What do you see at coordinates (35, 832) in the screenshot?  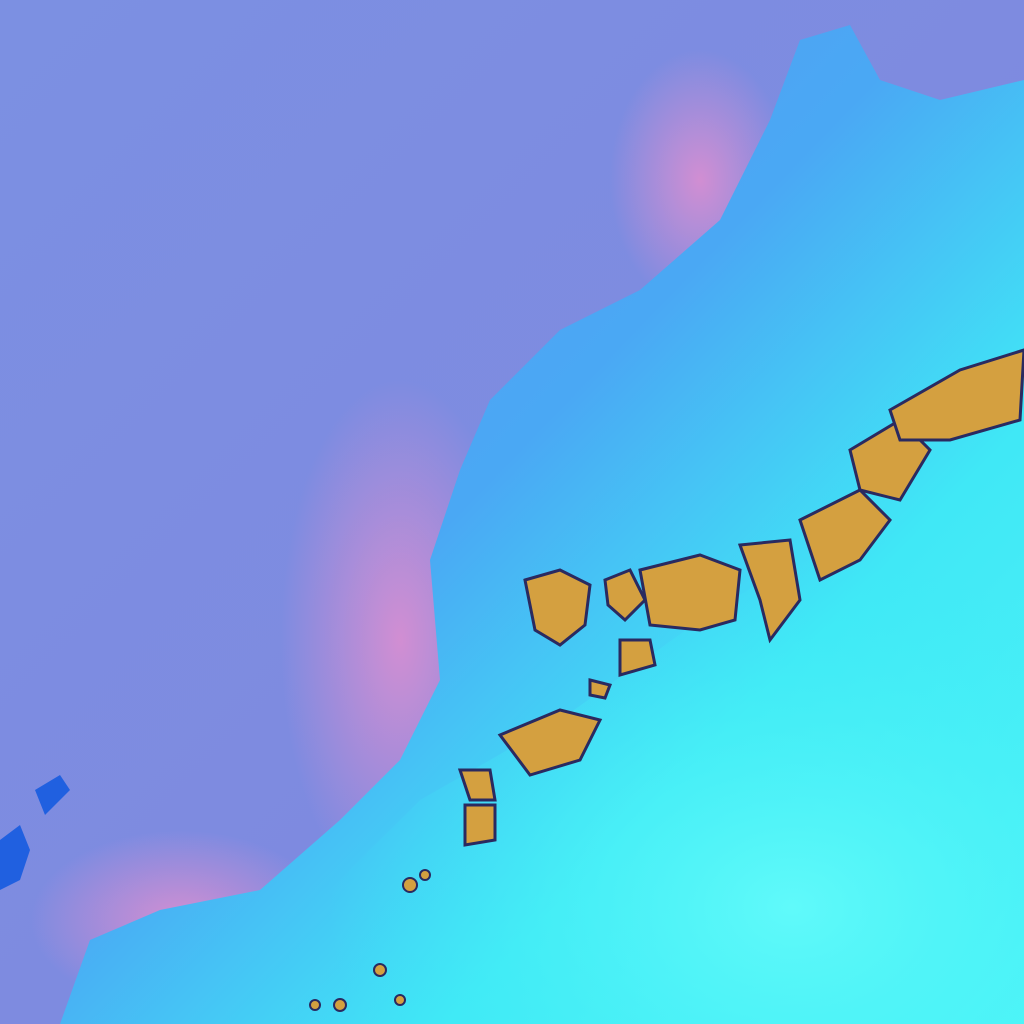 I see `canary-islands` at bounding box center [35, 832].